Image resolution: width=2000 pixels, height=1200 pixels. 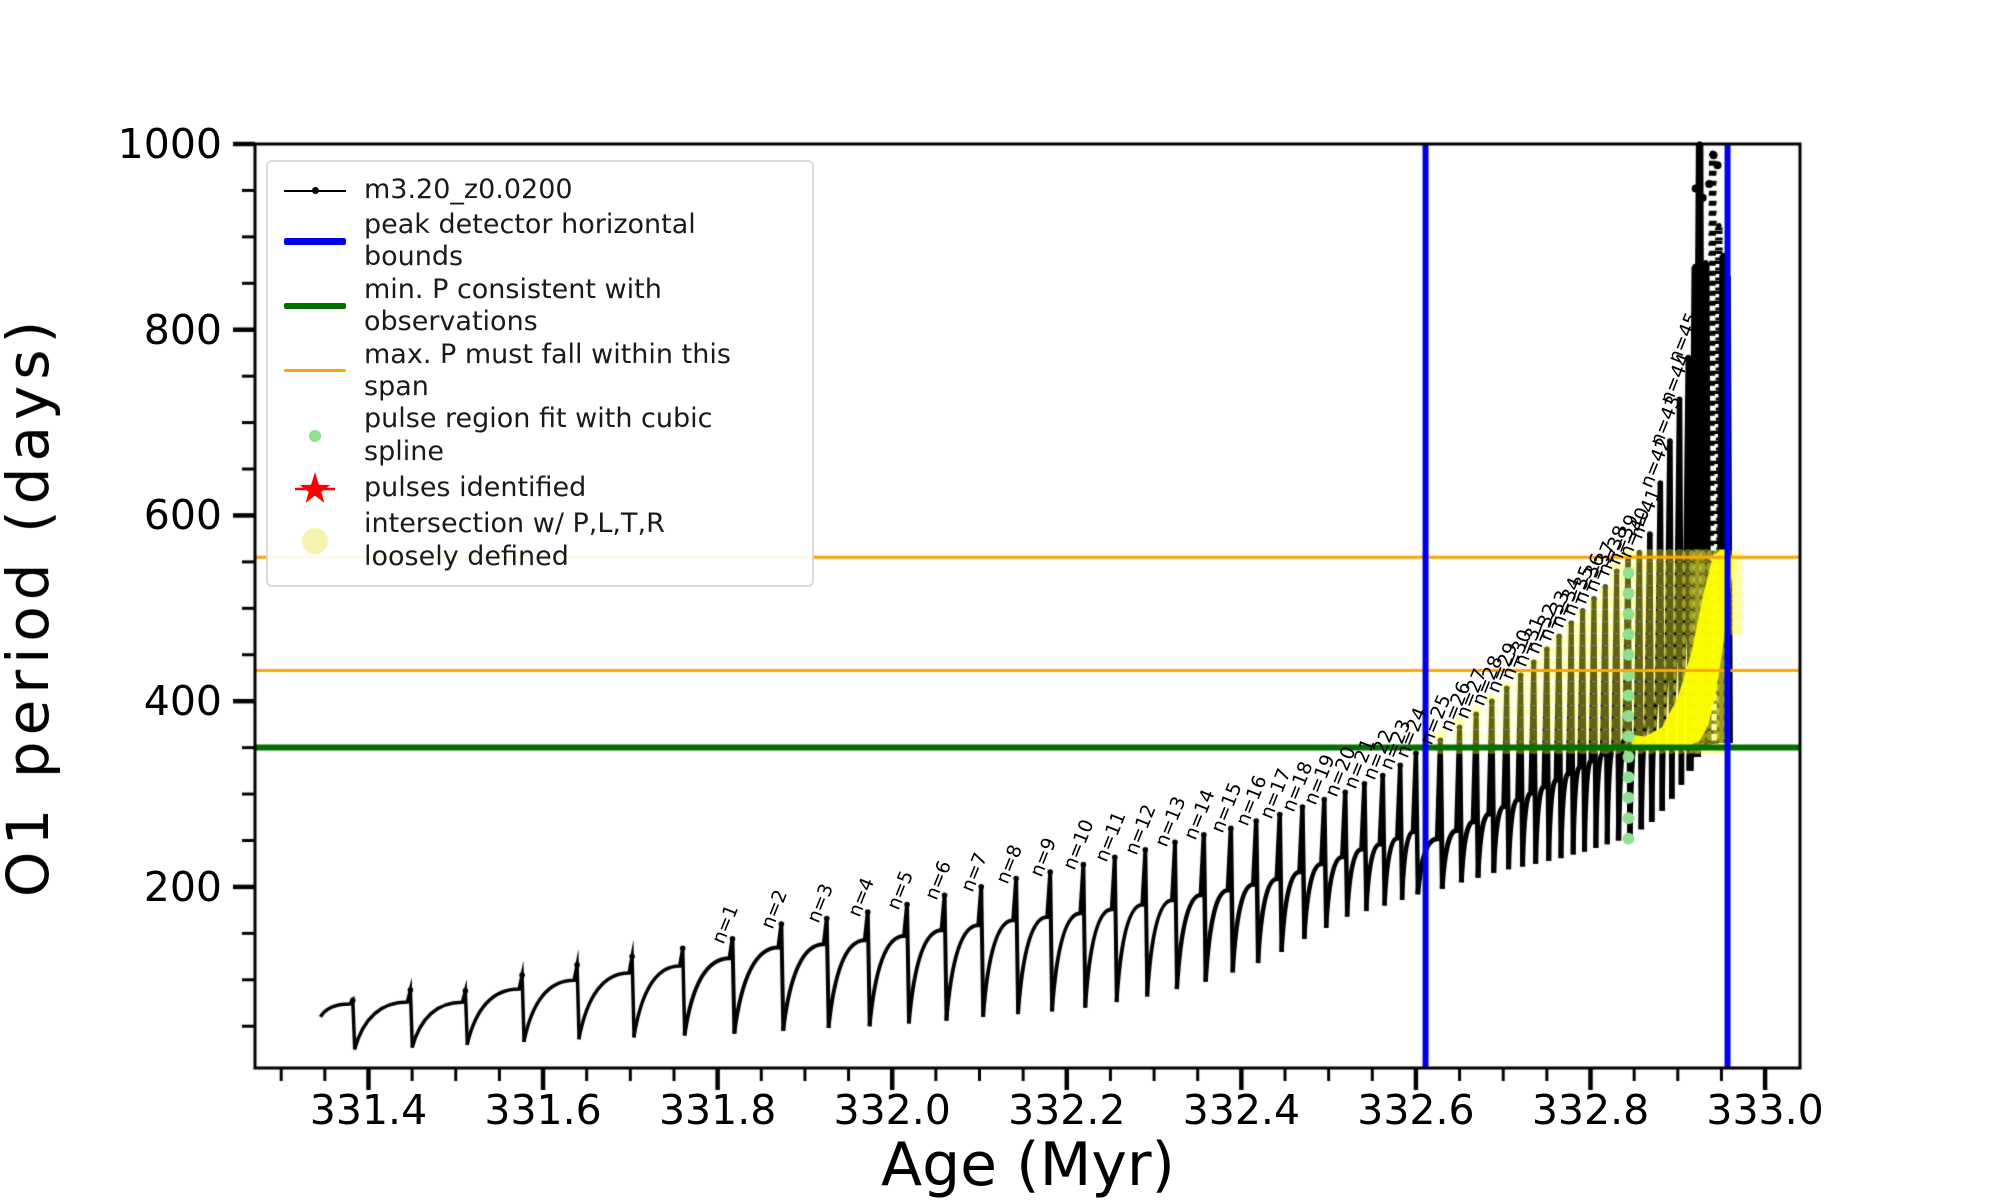 I want to click on x-tick-label: 332.8, so click(x=1590, y=1110).